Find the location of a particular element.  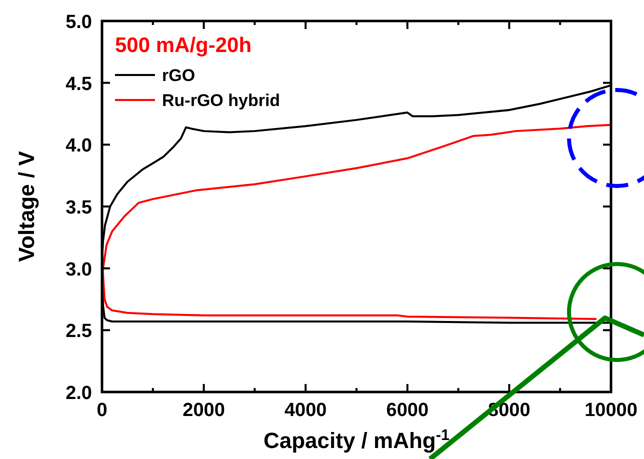

y-tick-label: 5.0 is located at coordinates (79, 22).